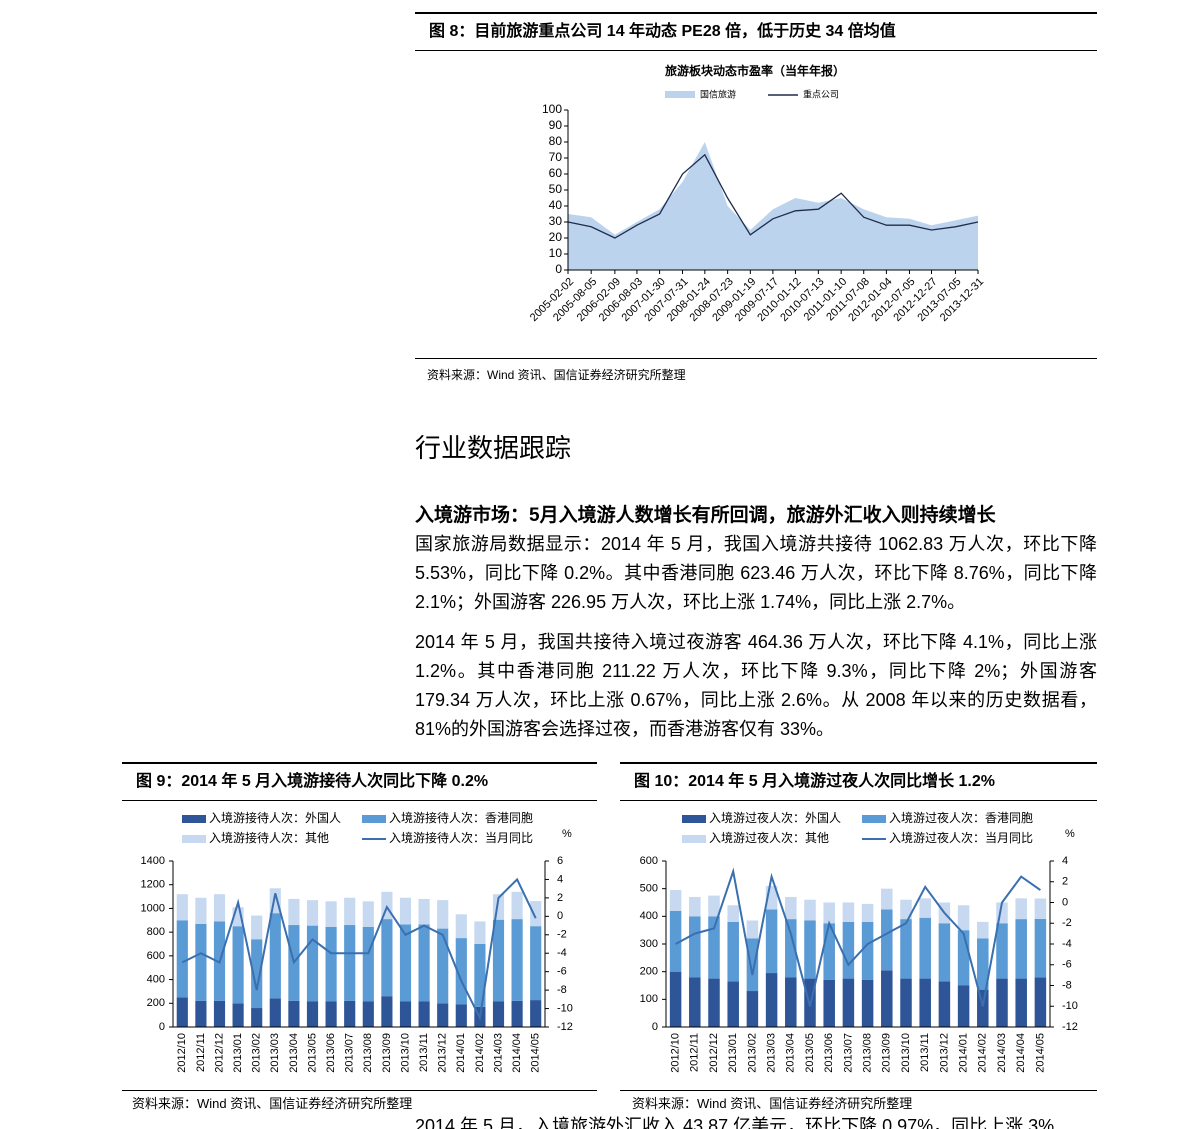 The height and width of the screenshot is (1129, 1191). What do you see at coordinates (556, 189) in the screenshot?
I see `y-tick-label: 50` at bounding box center [556, 189].